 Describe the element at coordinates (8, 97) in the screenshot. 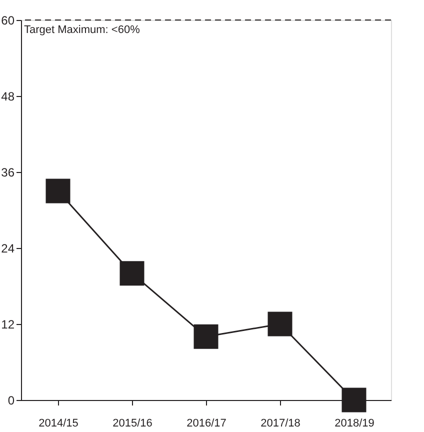

I see `y-tick-label: 48` at that location.